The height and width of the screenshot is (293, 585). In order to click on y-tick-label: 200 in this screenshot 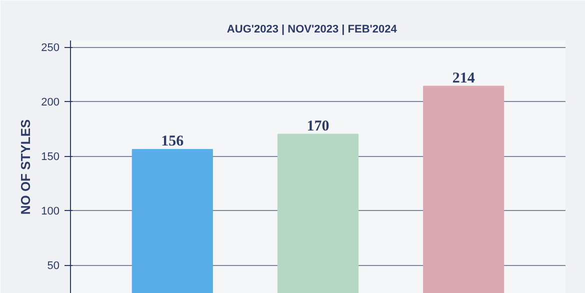, I will do `click(50, 102)`.